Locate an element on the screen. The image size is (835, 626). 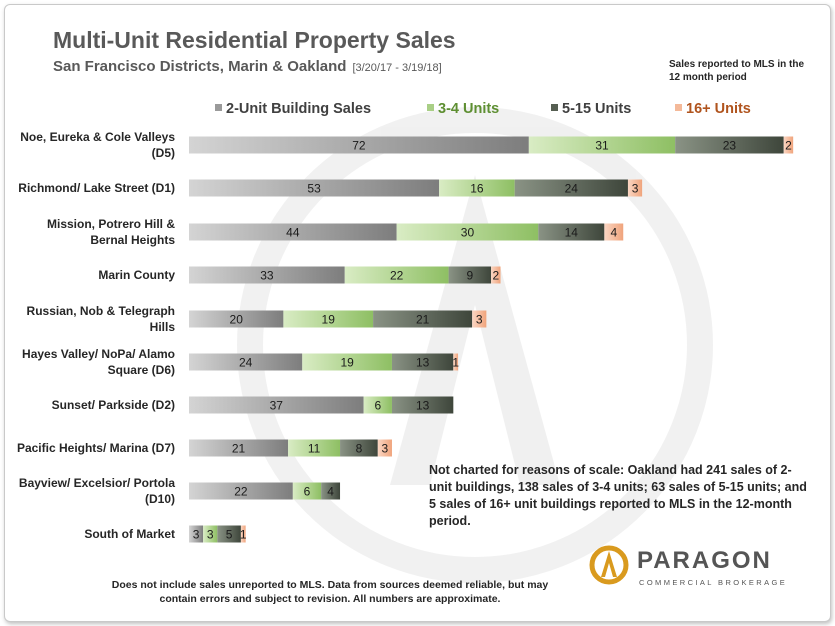
category-label: Russian, Nob & Telegraph is located at coordinates (101, 311).